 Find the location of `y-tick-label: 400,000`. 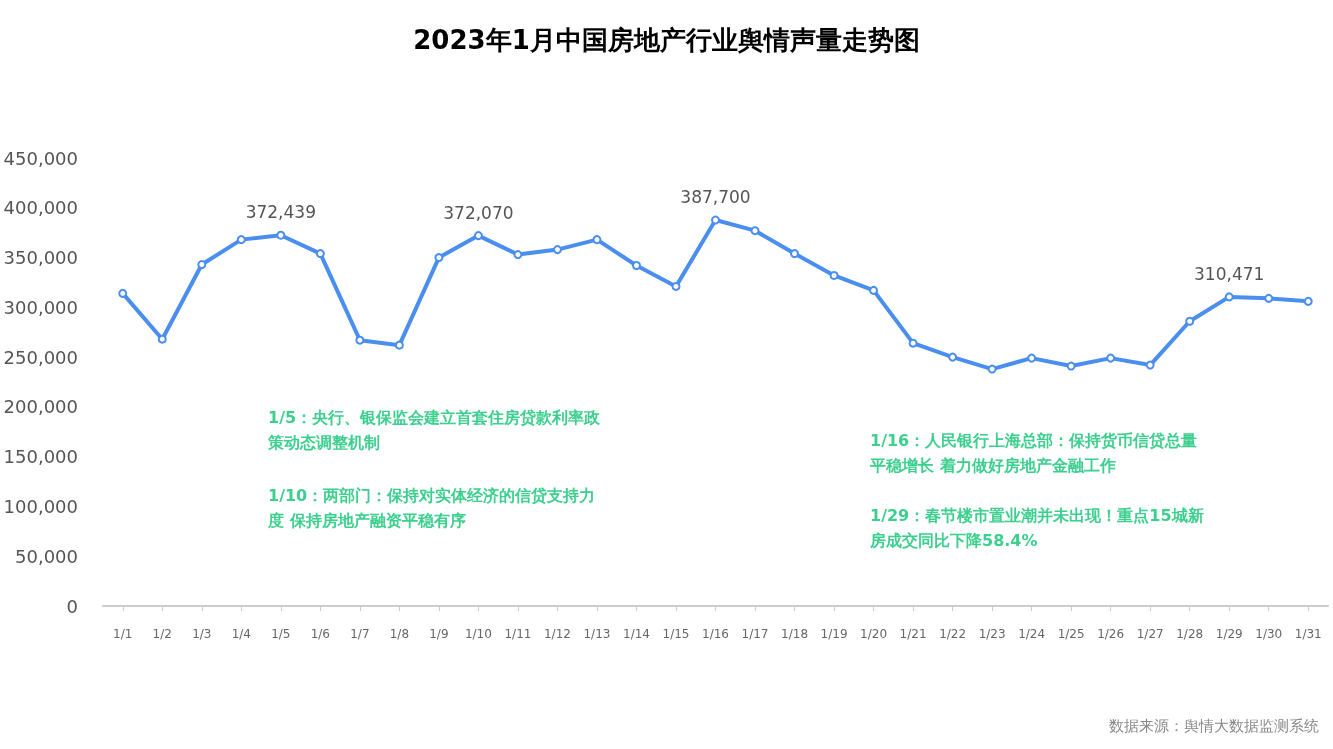

y-tick-label: 400,000 is located at coordinates (40, 208).